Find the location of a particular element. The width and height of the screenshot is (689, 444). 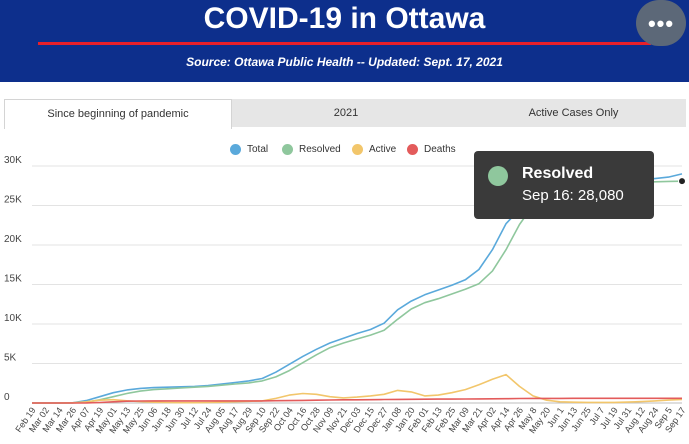

legend-label-resolved: Resolved is located at coordinates (320, 149).